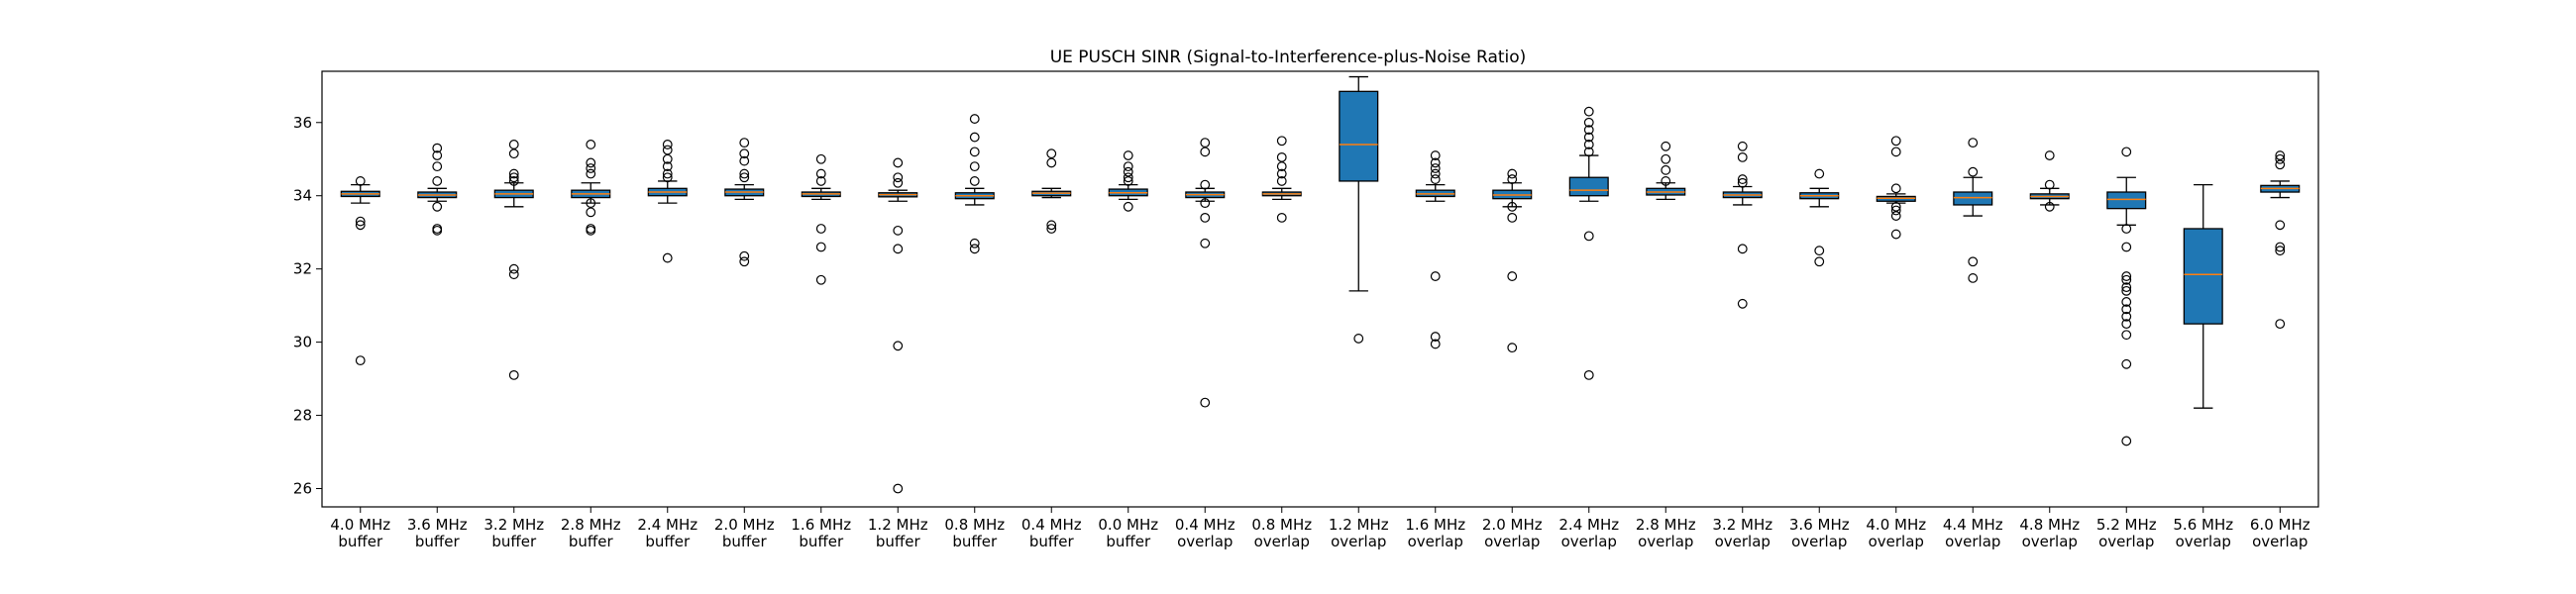  Describe the element at coordinates (1896, 533) in the screenshot. I see `x-tick-label: 4.0 MHz overlap` at that location.